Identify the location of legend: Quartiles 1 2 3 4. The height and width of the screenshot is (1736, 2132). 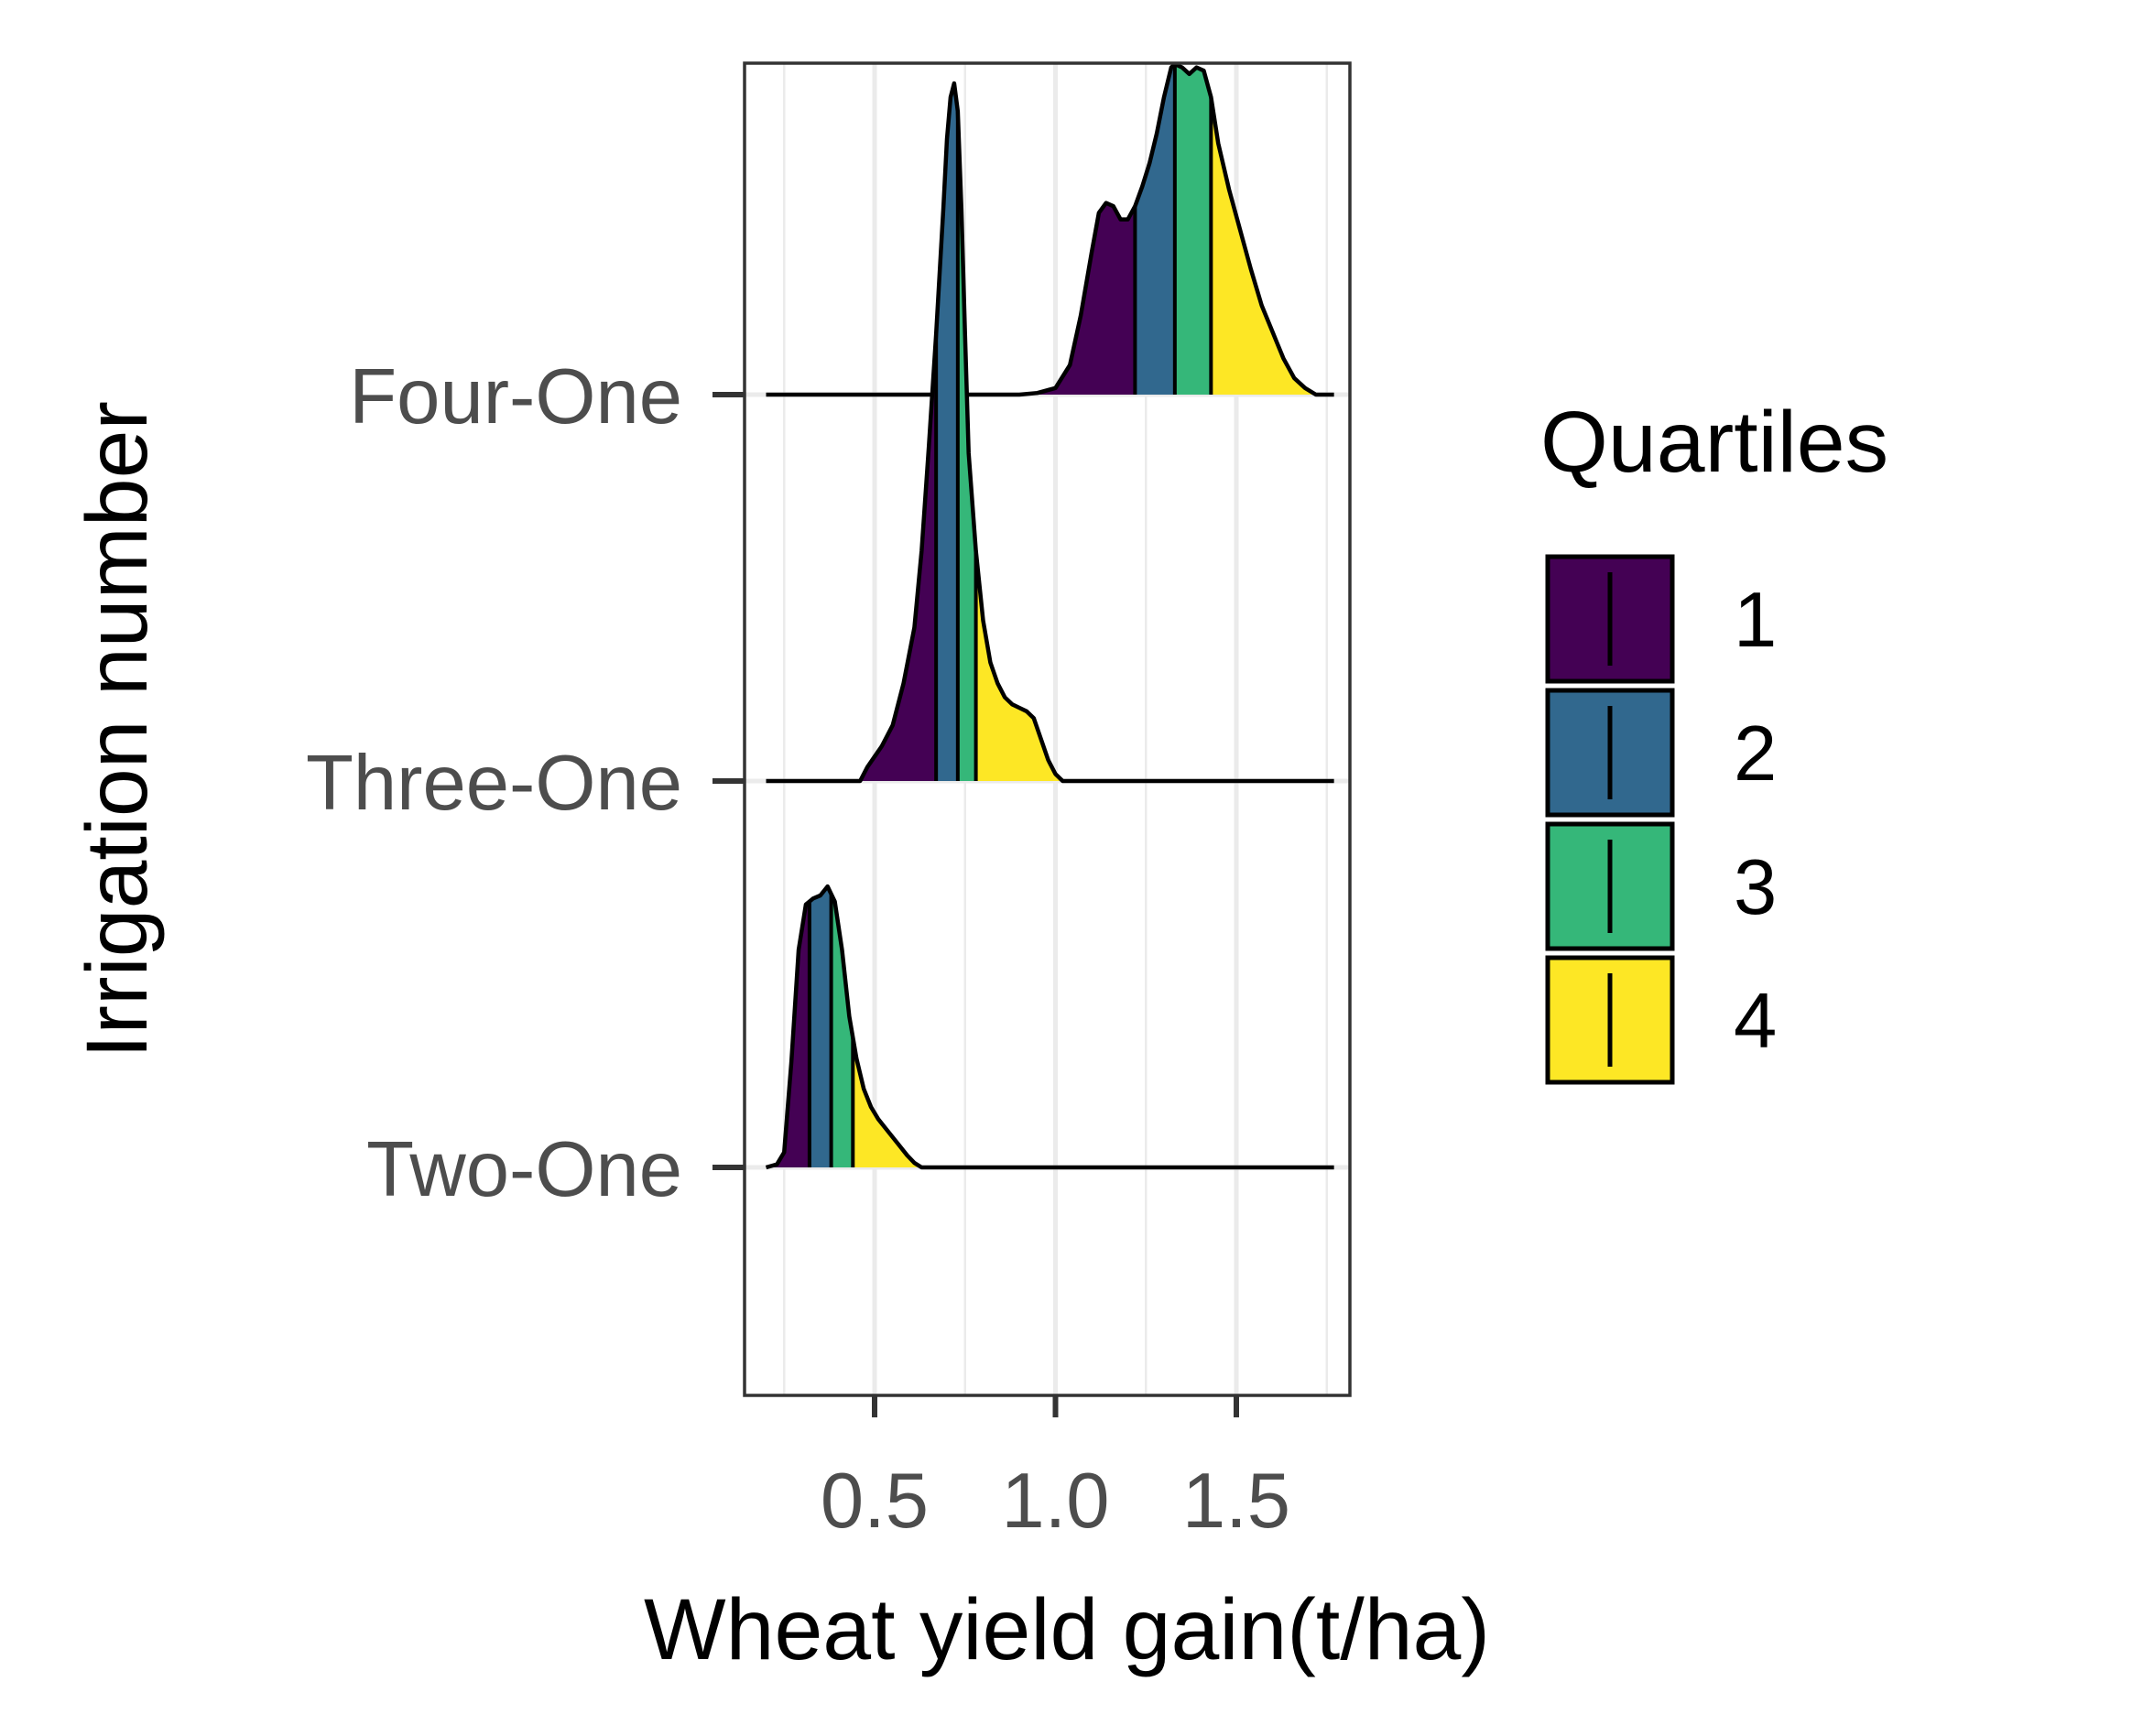
(1714, 740).